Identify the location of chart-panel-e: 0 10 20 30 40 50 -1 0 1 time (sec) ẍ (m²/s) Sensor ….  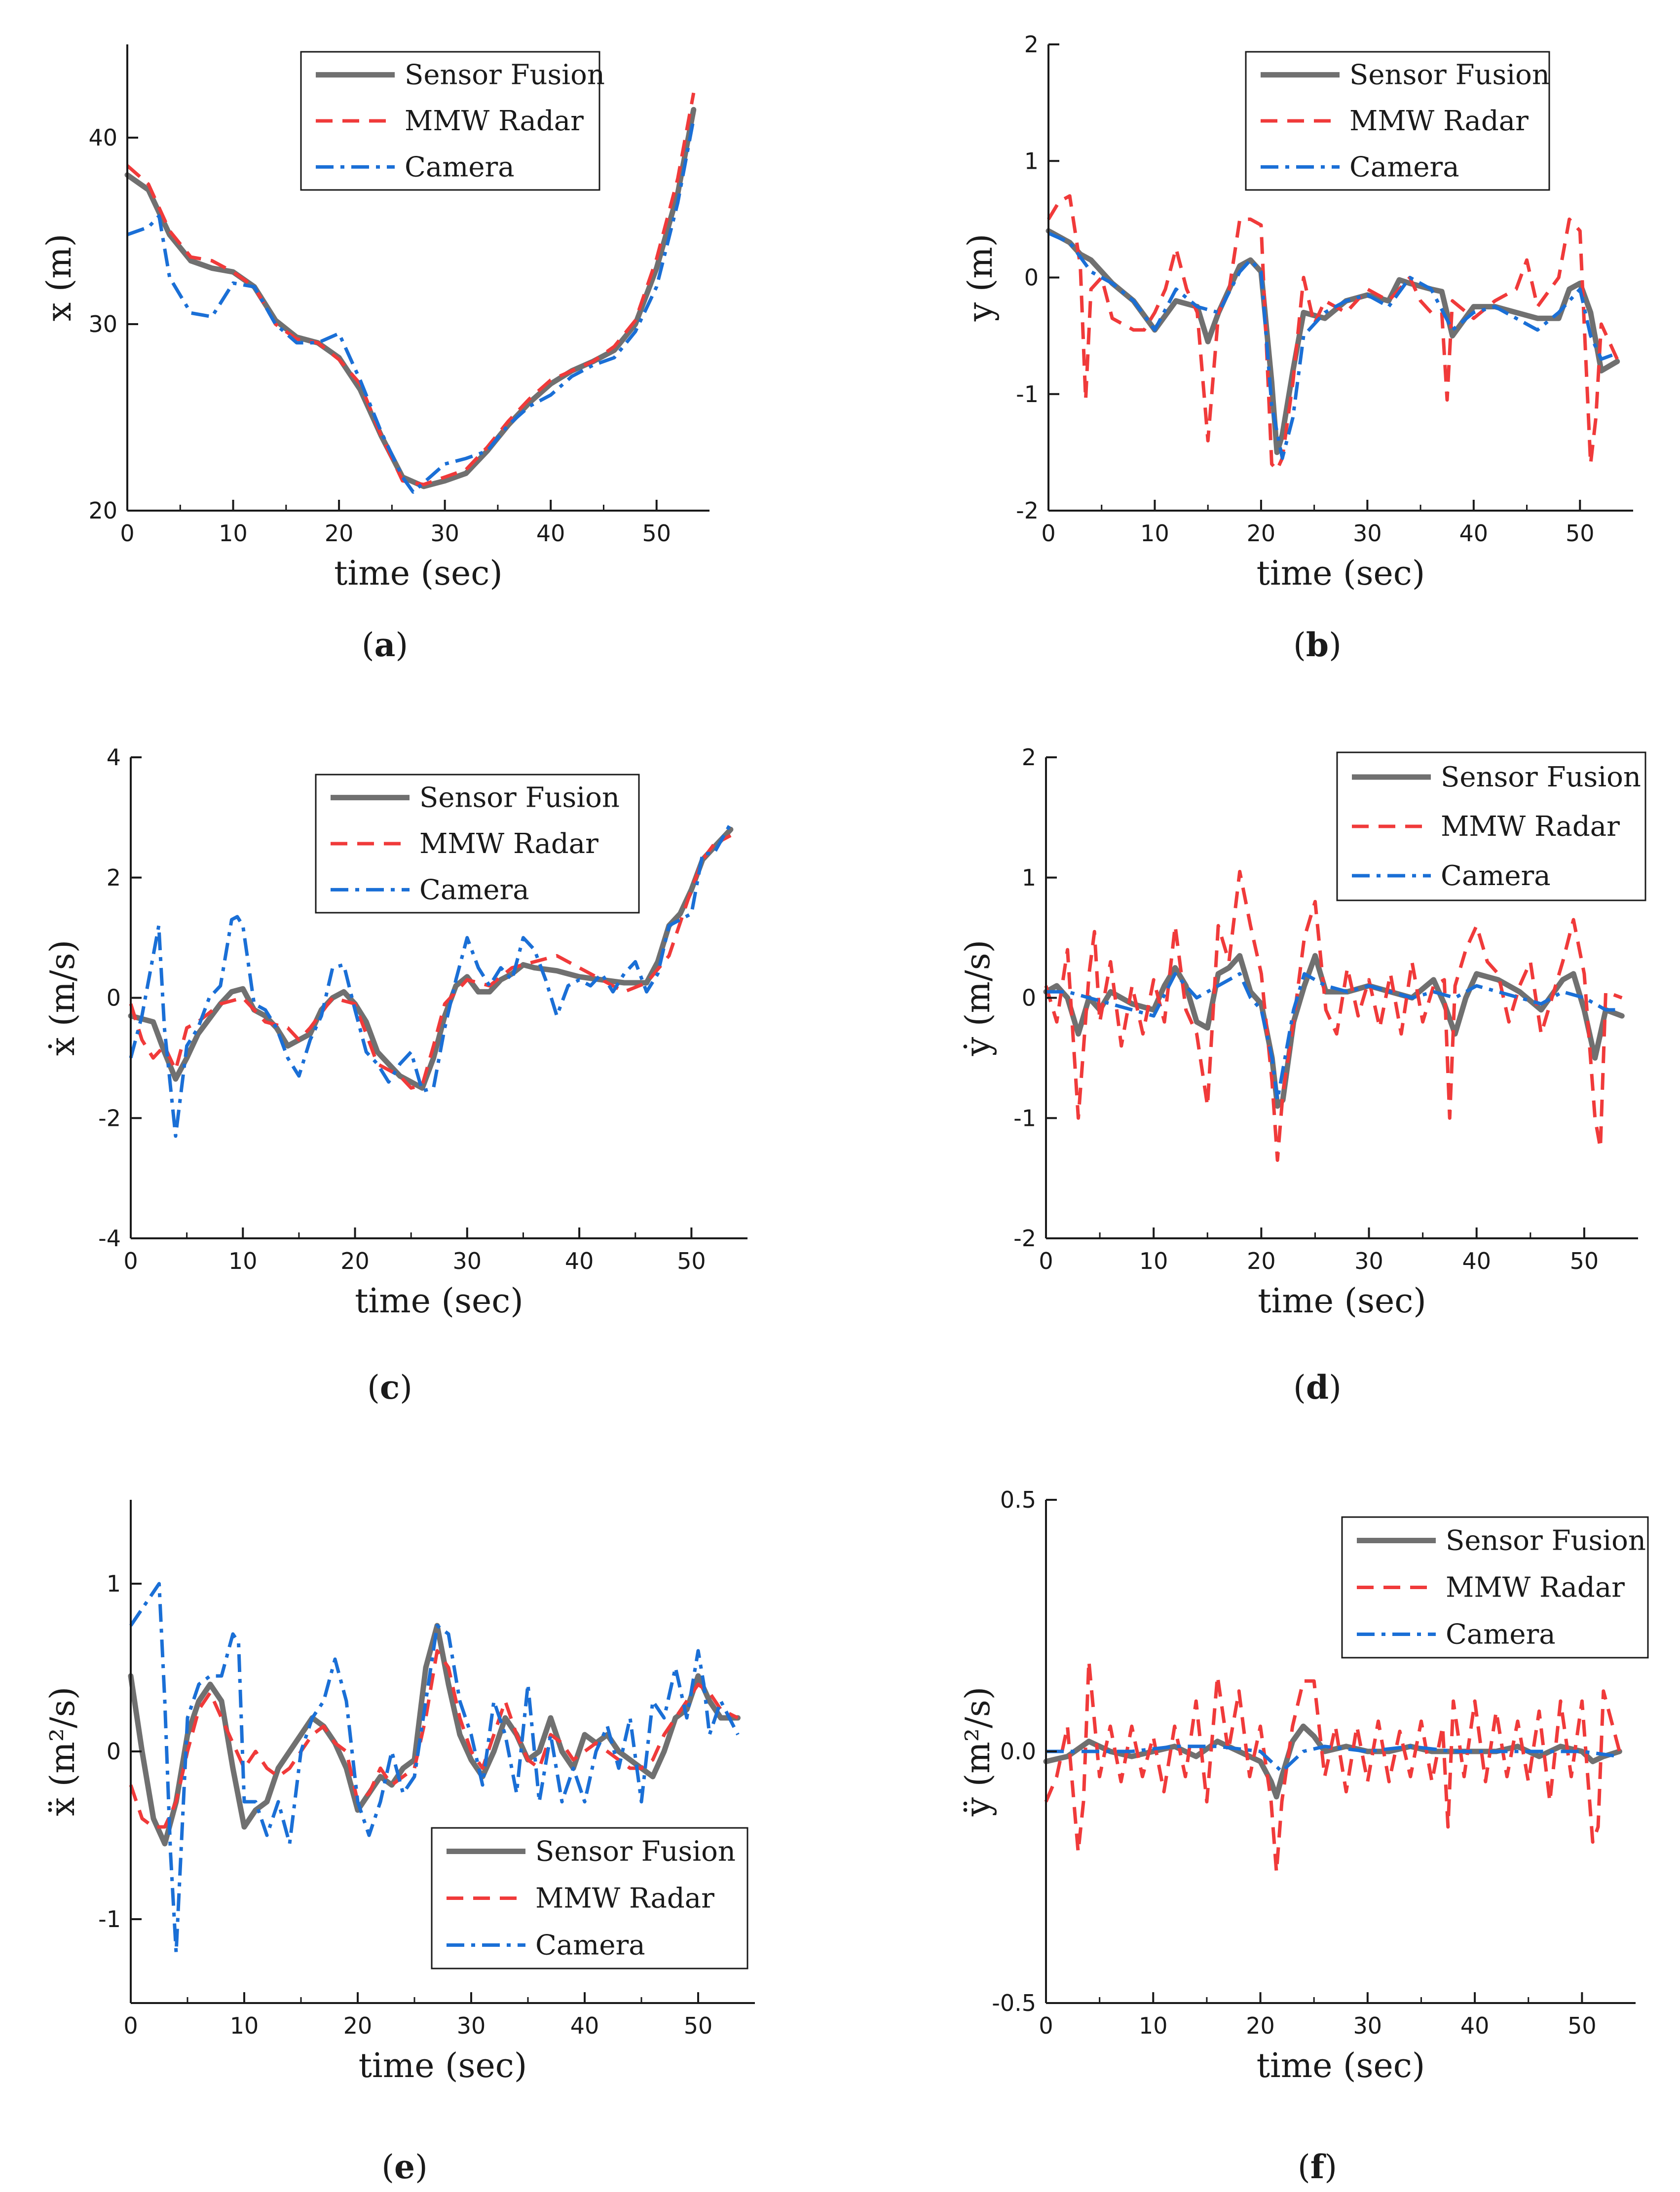
(399, 1843).